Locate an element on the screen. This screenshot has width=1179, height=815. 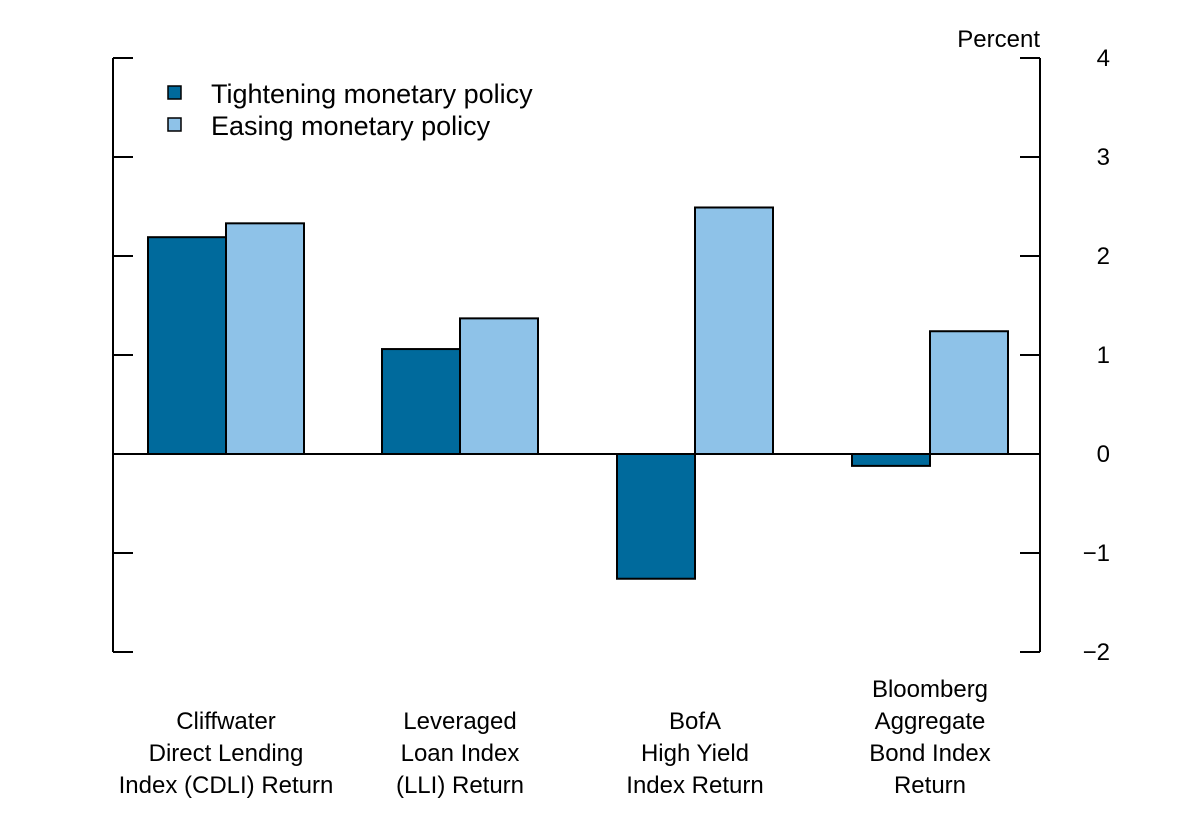
category-label-line: BofA is located at coordinates (695, 721).